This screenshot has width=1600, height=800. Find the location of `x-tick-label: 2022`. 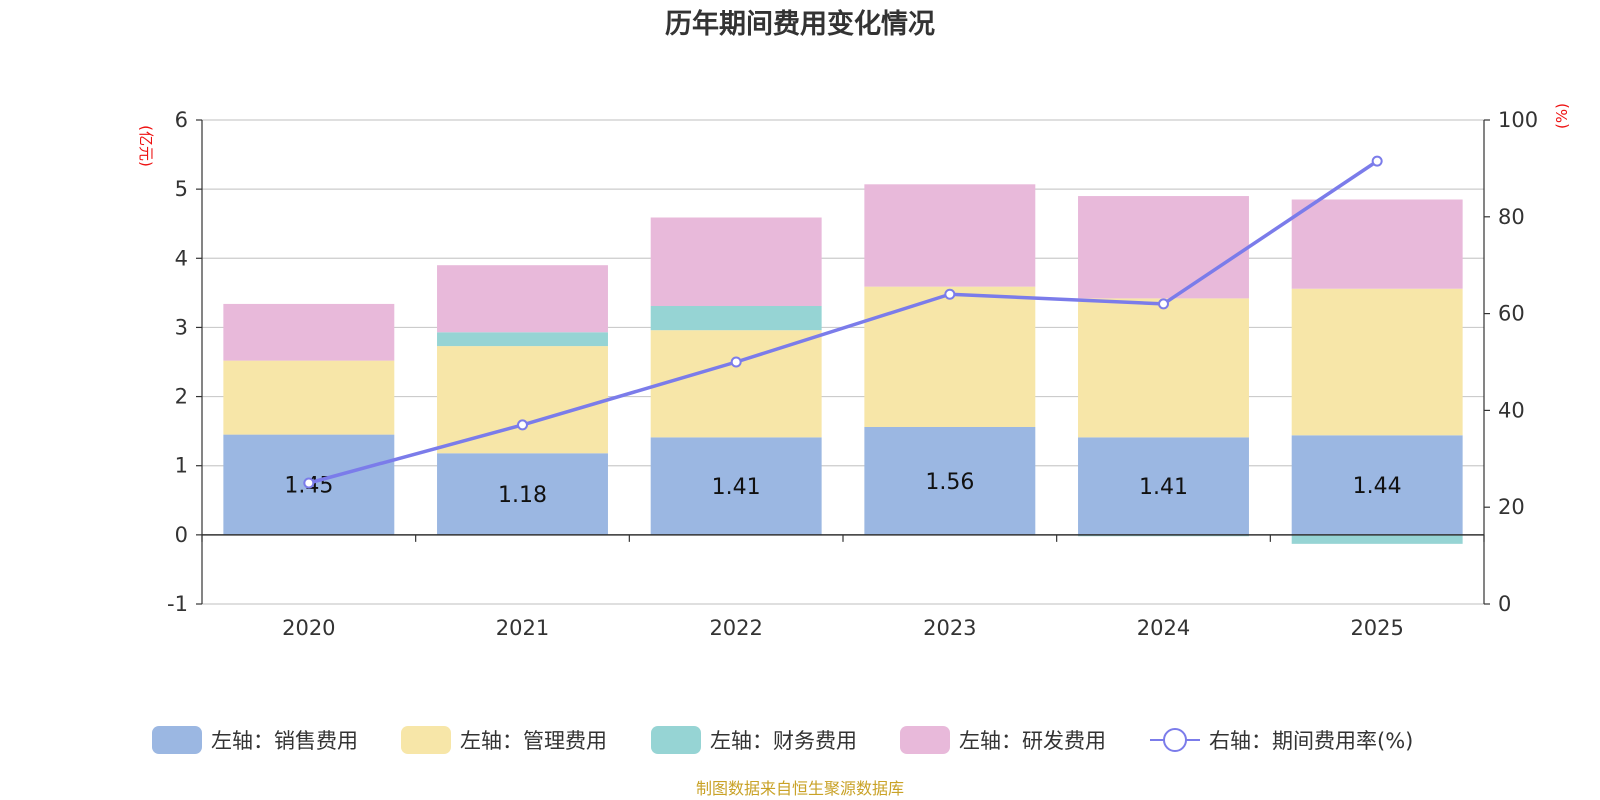

x-tick-label: 2022 is located at coordinates (735, 628).